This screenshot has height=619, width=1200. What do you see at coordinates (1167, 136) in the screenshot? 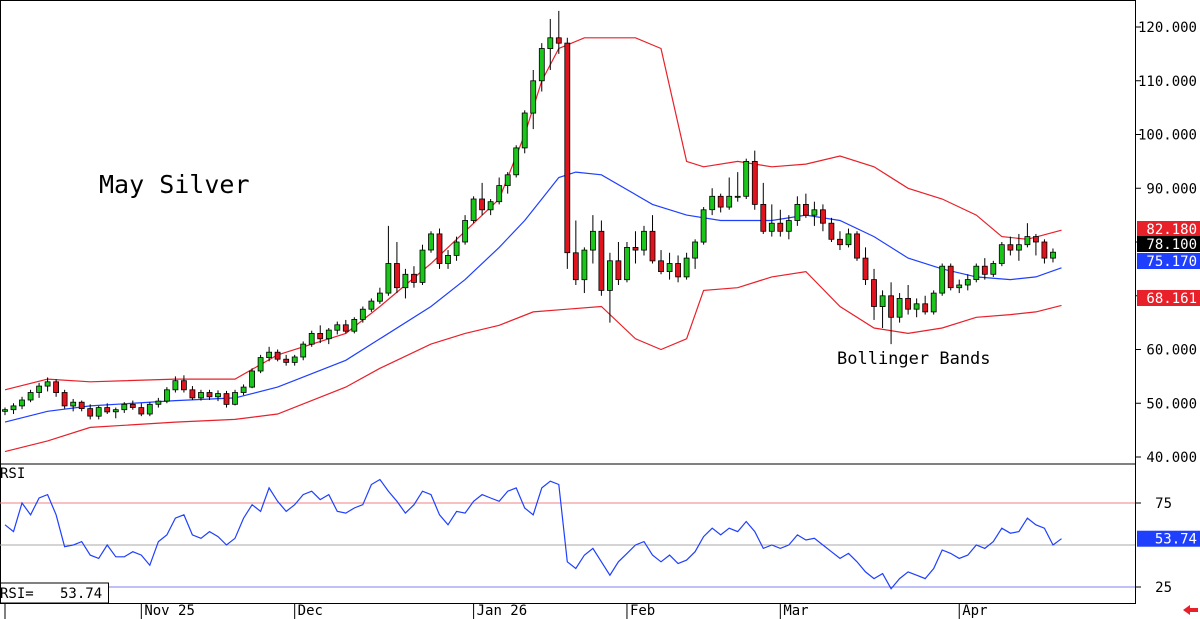
I see `price-tick-label: 100.000` at bounding box center [1167, 136].